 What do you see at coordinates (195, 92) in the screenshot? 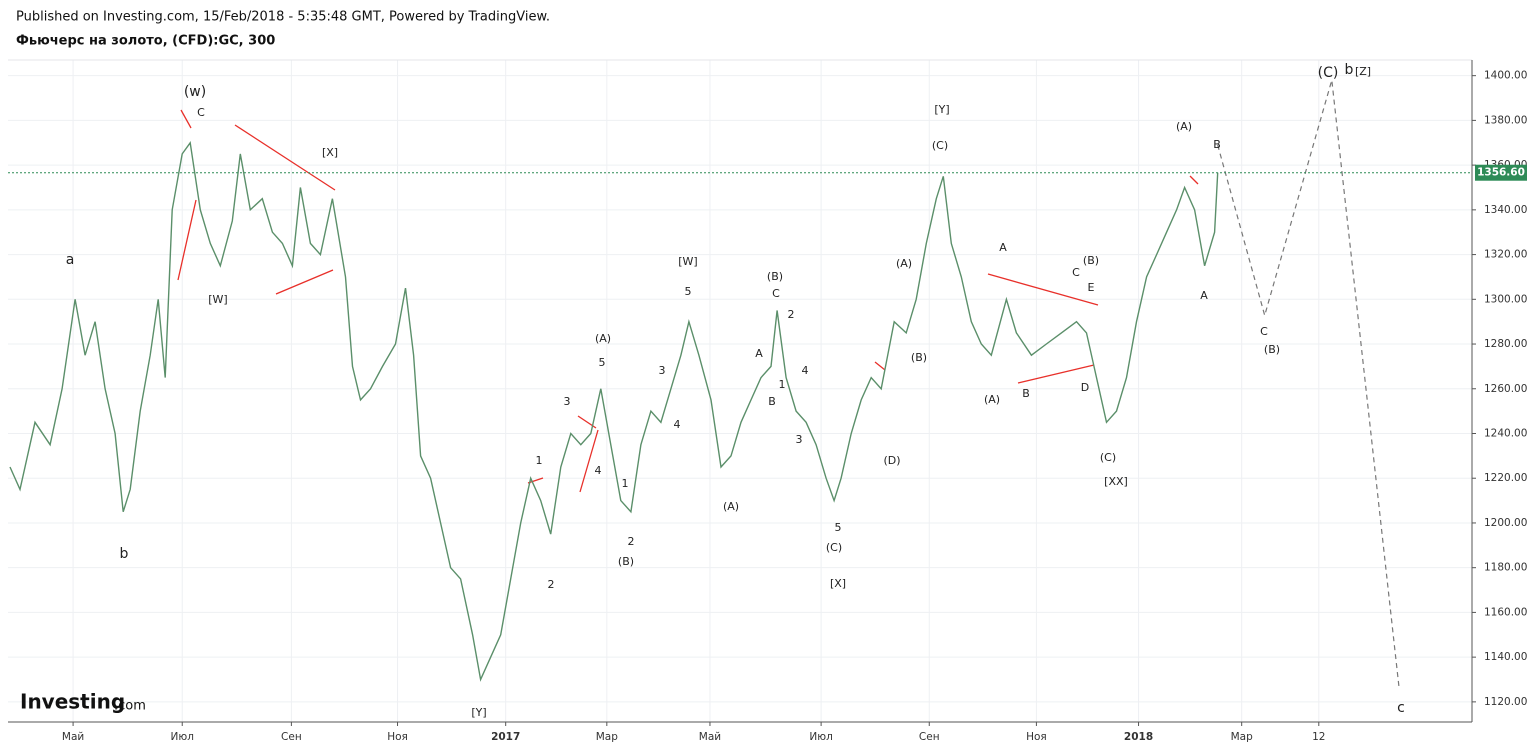
I see `wave-label: (w)` at bounding box center [195, 92].